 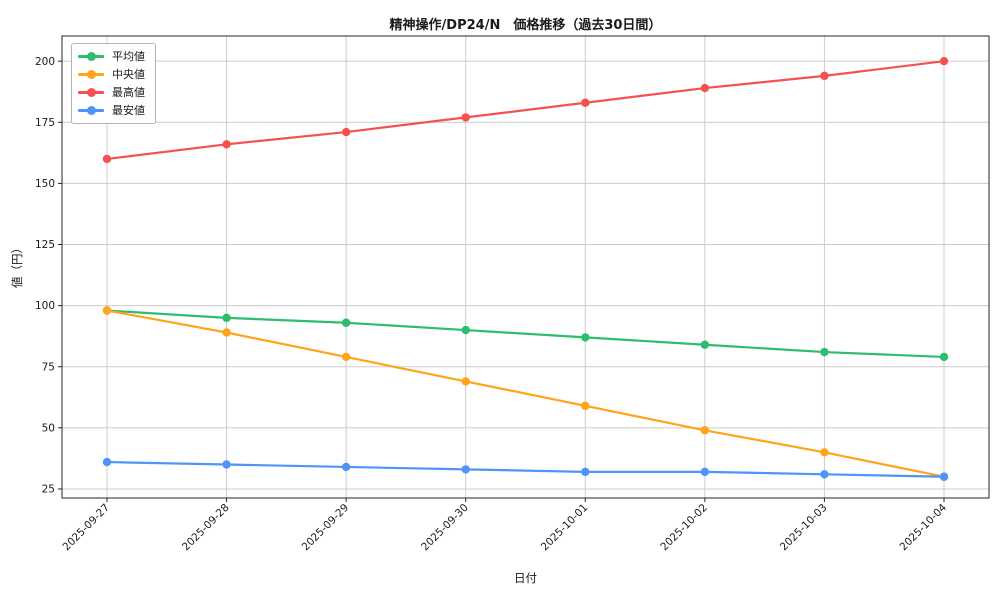 What do you see at coordinates (525, 578) in the screenshot?
I see `x-axis-label: 日付` at bounding box center [525, 578].